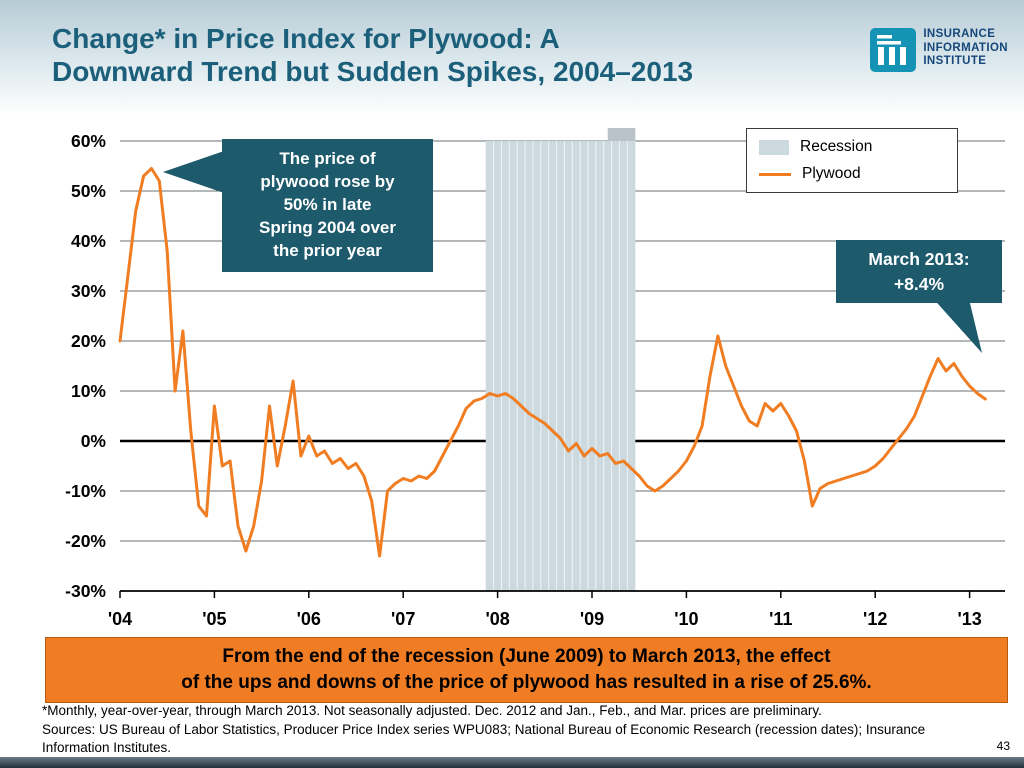 This screenshot has width=1024, height=768. What do you see at coordinates (831, 173) in the screenshot?
I see `legend-label-plywood: Plywood` at bounding box center [831, 173].